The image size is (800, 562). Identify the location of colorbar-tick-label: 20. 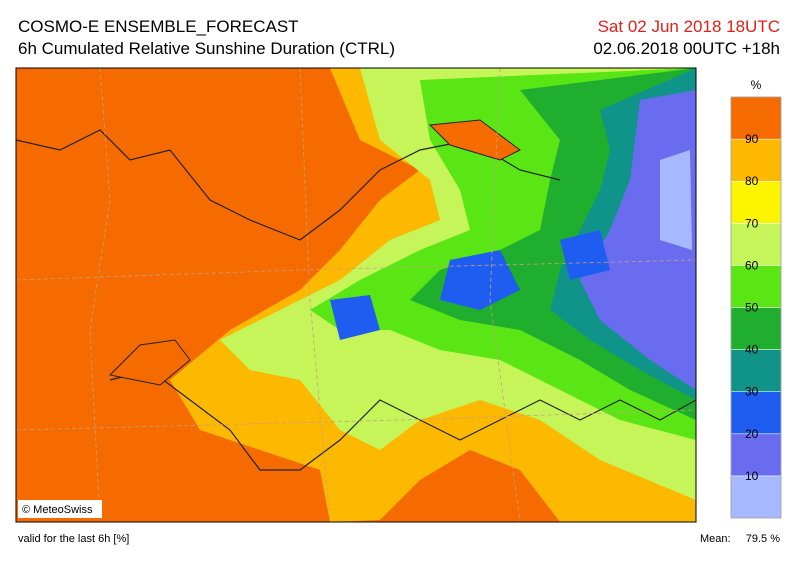
(752, 434).